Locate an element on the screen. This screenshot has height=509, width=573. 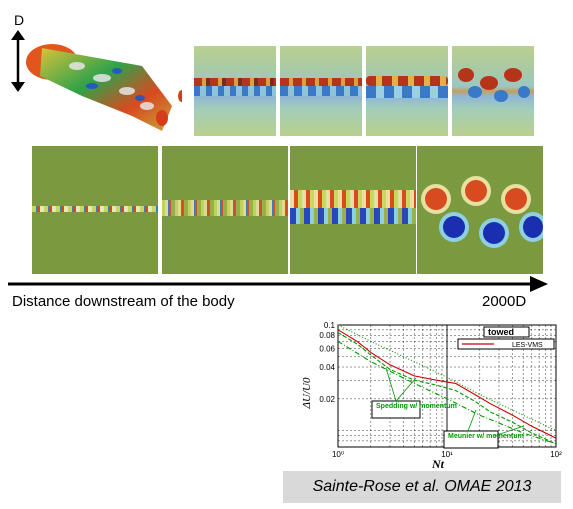
x-tick-label: 10² is located at coordinates (556, 454).